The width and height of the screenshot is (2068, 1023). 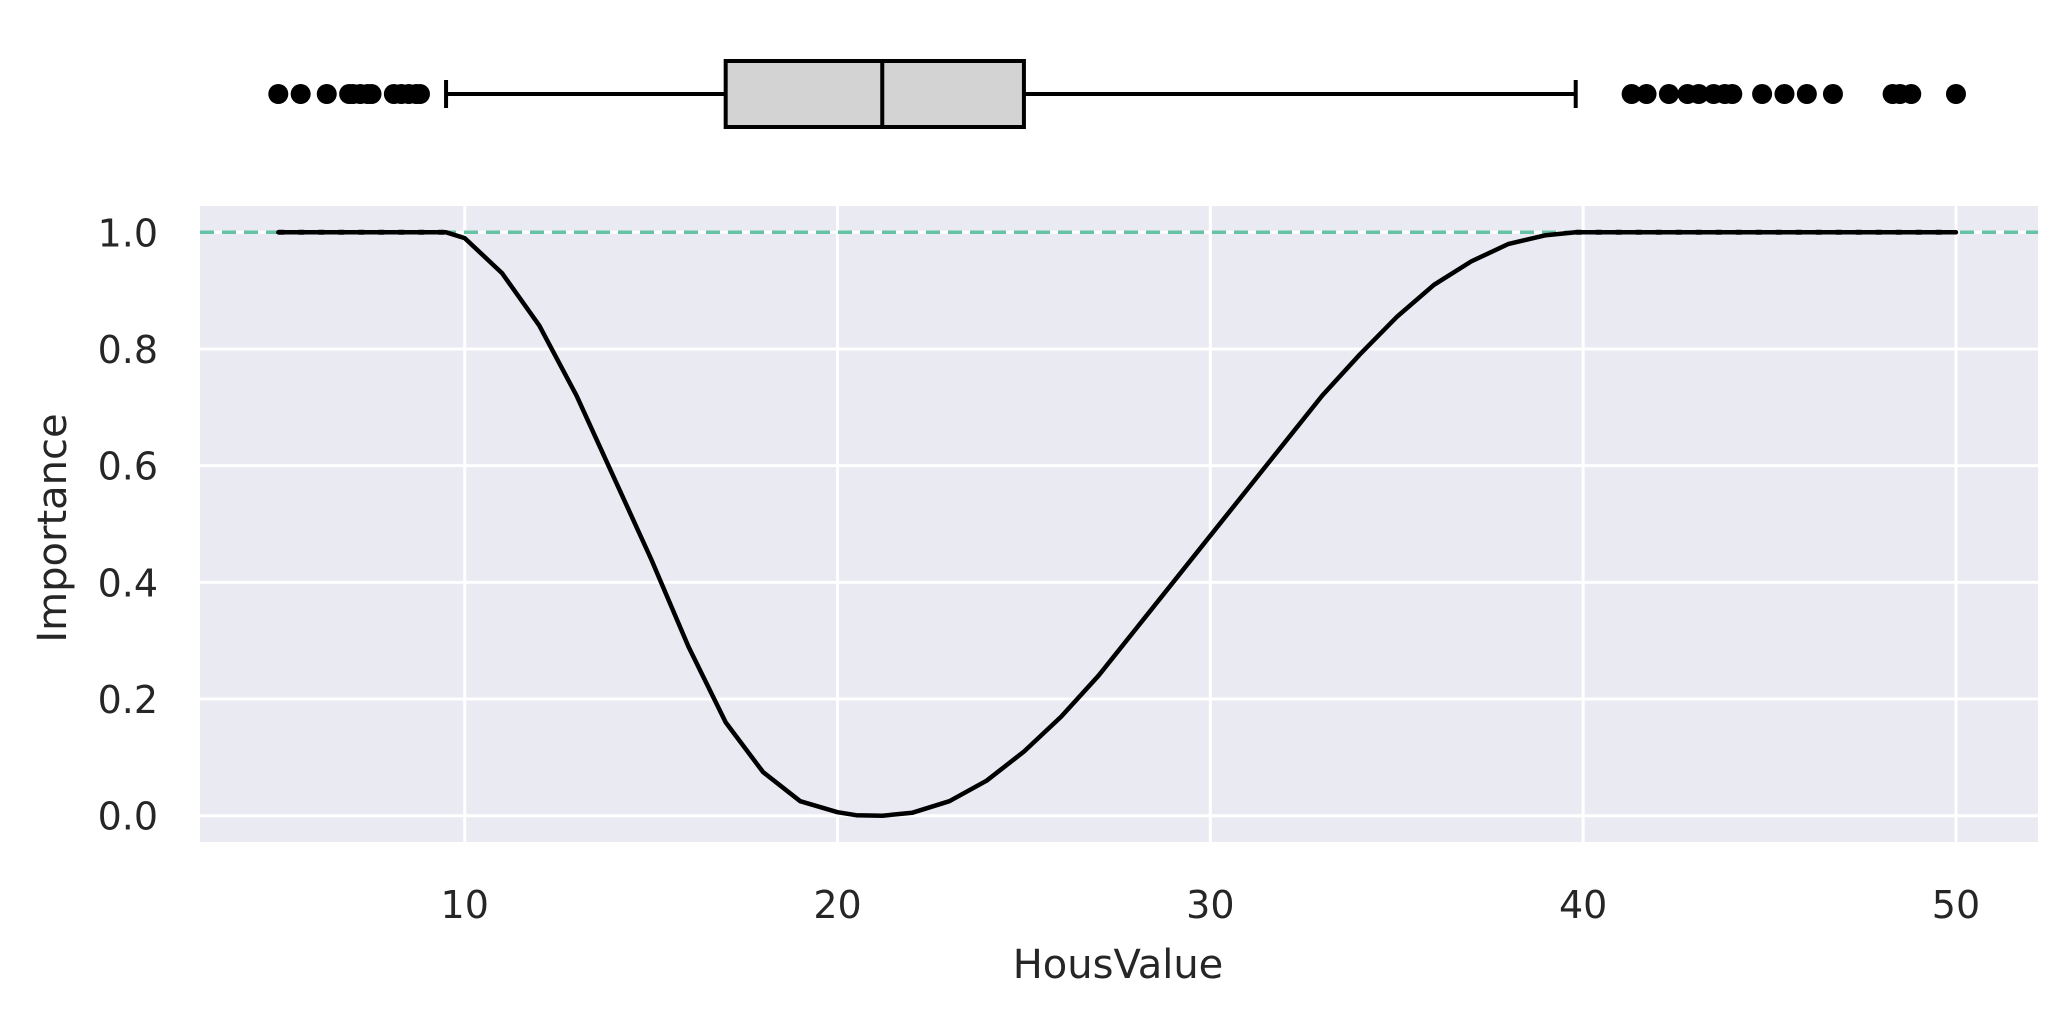 What do you see at coordinates (128, 233) in the screenshot?
I see `y-tick-label: 1.0` at bounding box center [128, 233].